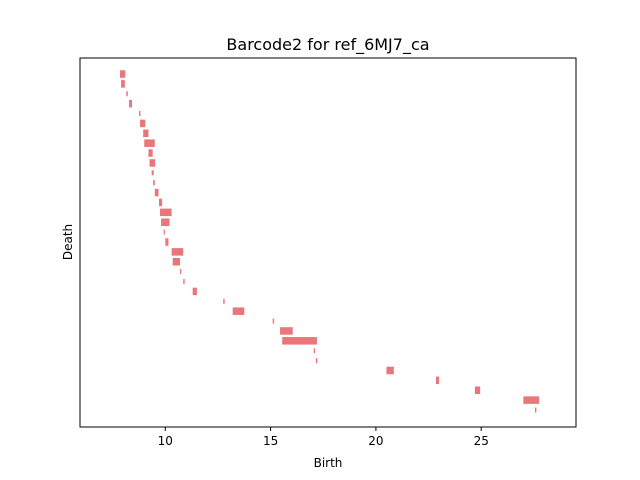 The height and width of the screenshot is (480, 640). What do you see at coordinates (481, 441) in the screenshot?
I see `x-tick-label: 25` at bounding box center [481, 441].